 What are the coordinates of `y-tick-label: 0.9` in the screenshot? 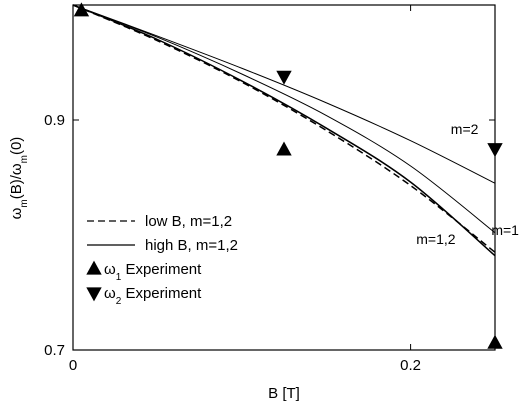 It's located at (54, 120).